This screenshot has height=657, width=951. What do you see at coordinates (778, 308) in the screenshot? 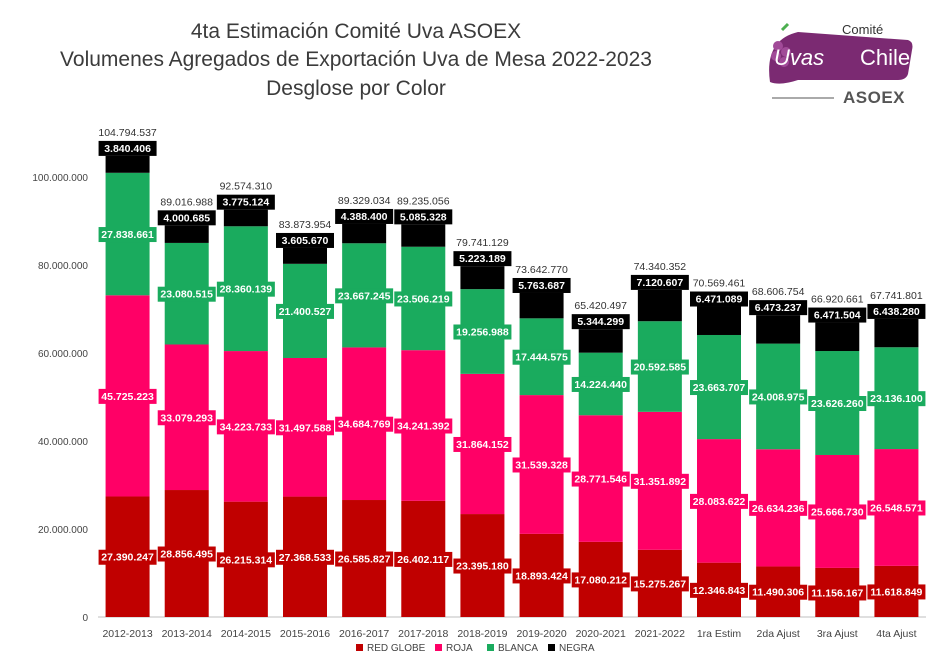
I see `data-label: 6.473.237` at bounding box center [778, 308].